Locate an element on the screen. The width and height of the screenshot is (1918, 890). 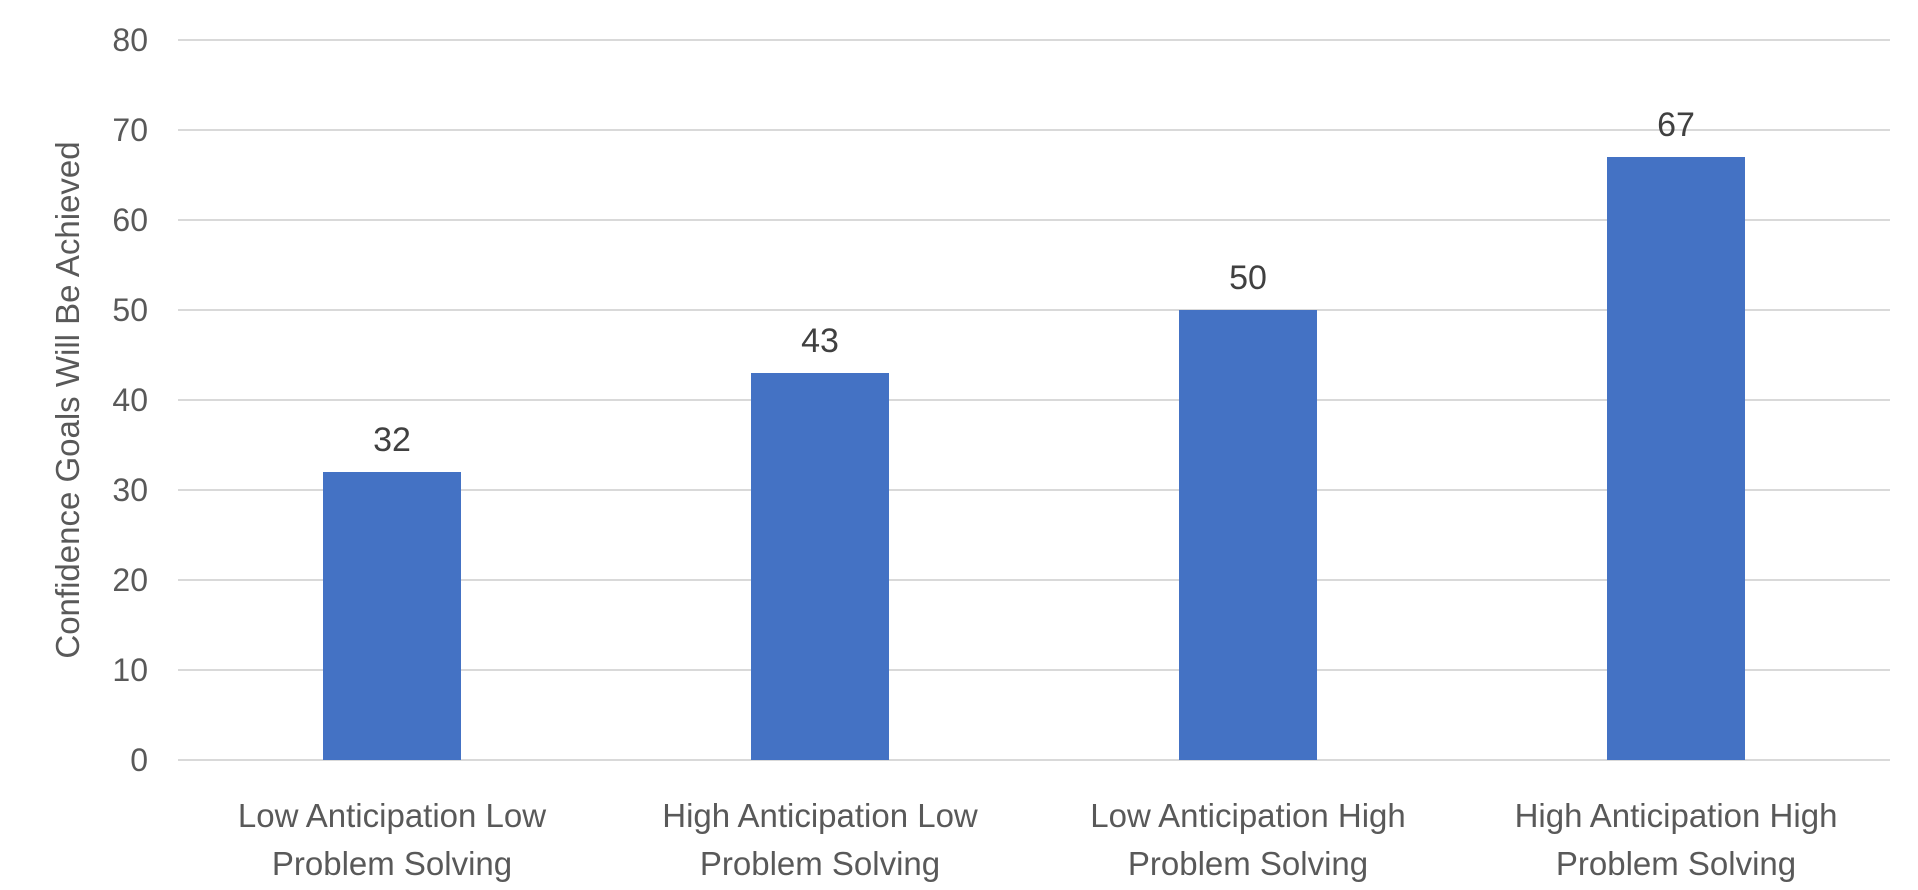
bar-data-label: 43 is located at coordinates (820, 341).